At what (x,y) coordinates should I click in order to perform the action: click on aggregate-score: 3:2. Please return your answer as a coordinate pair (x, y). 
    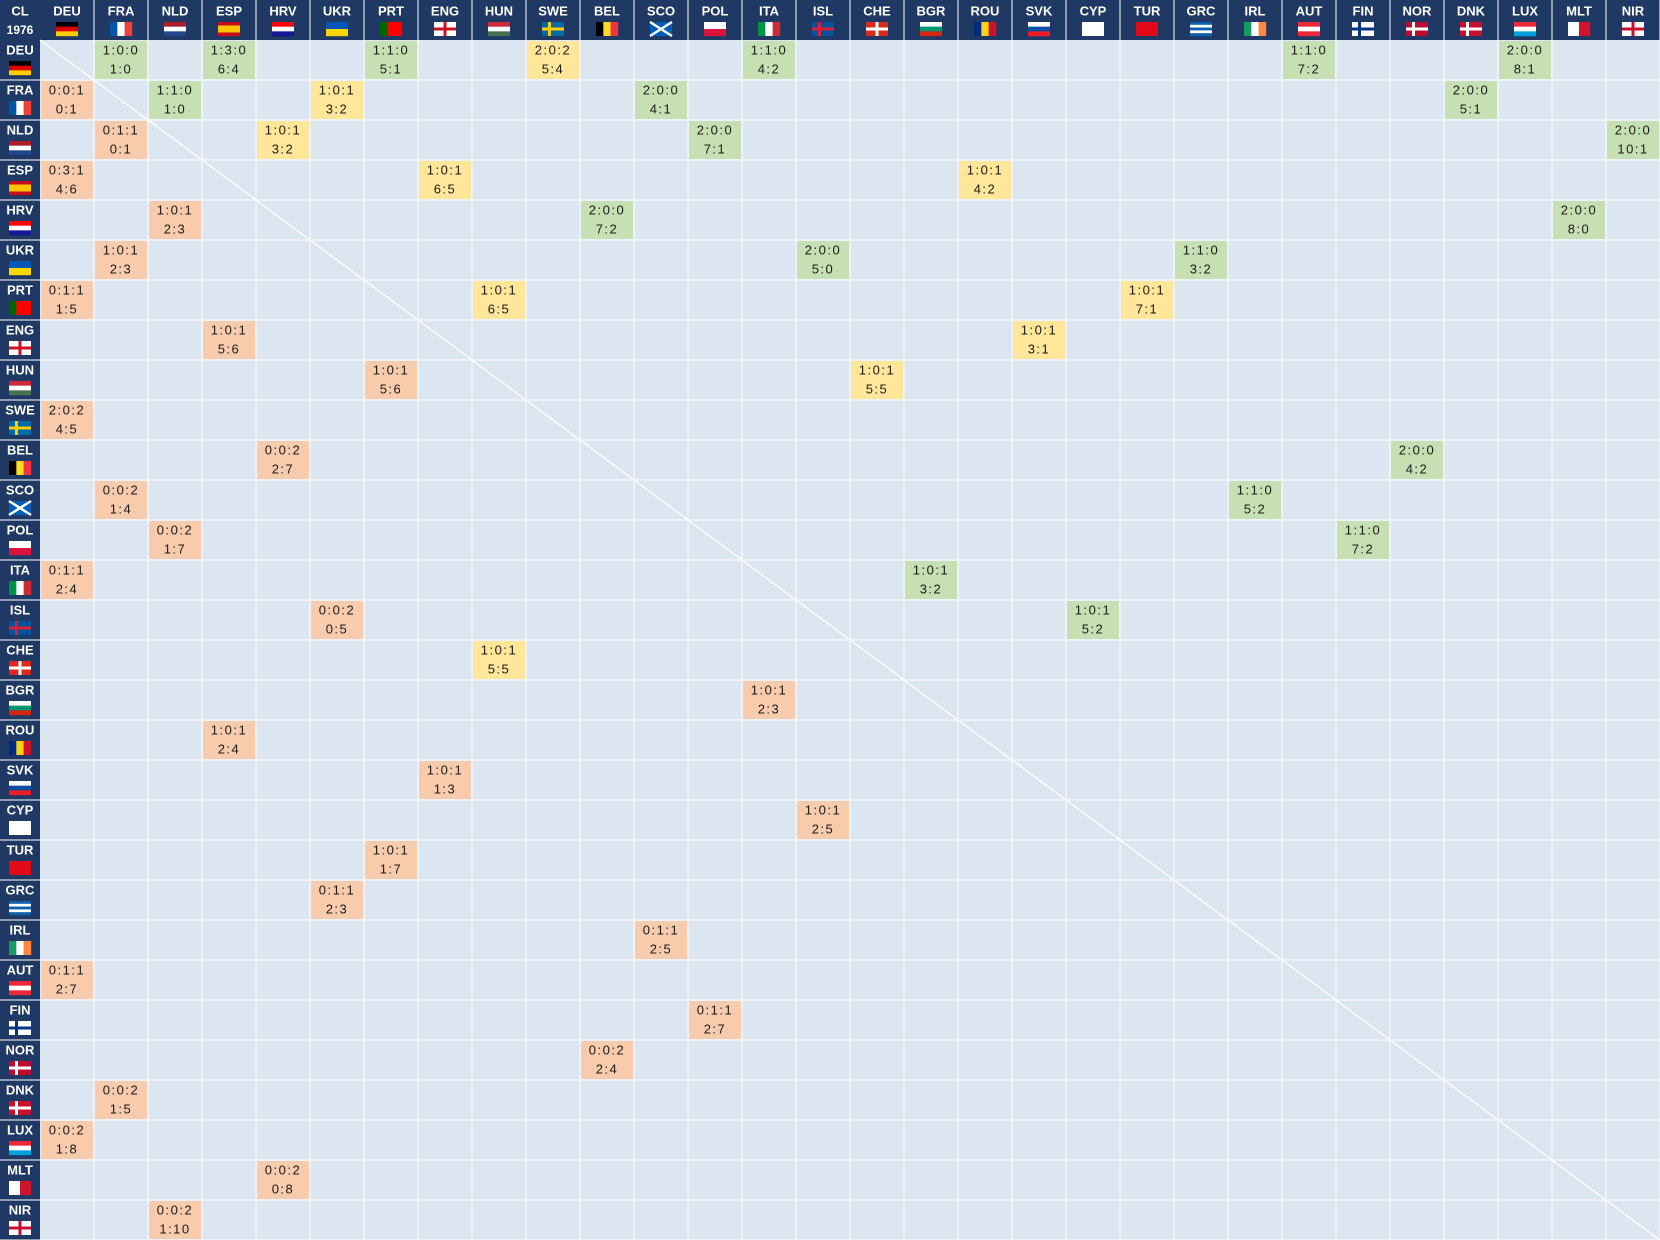
    Looking at the image, I should click on (1201, 268).